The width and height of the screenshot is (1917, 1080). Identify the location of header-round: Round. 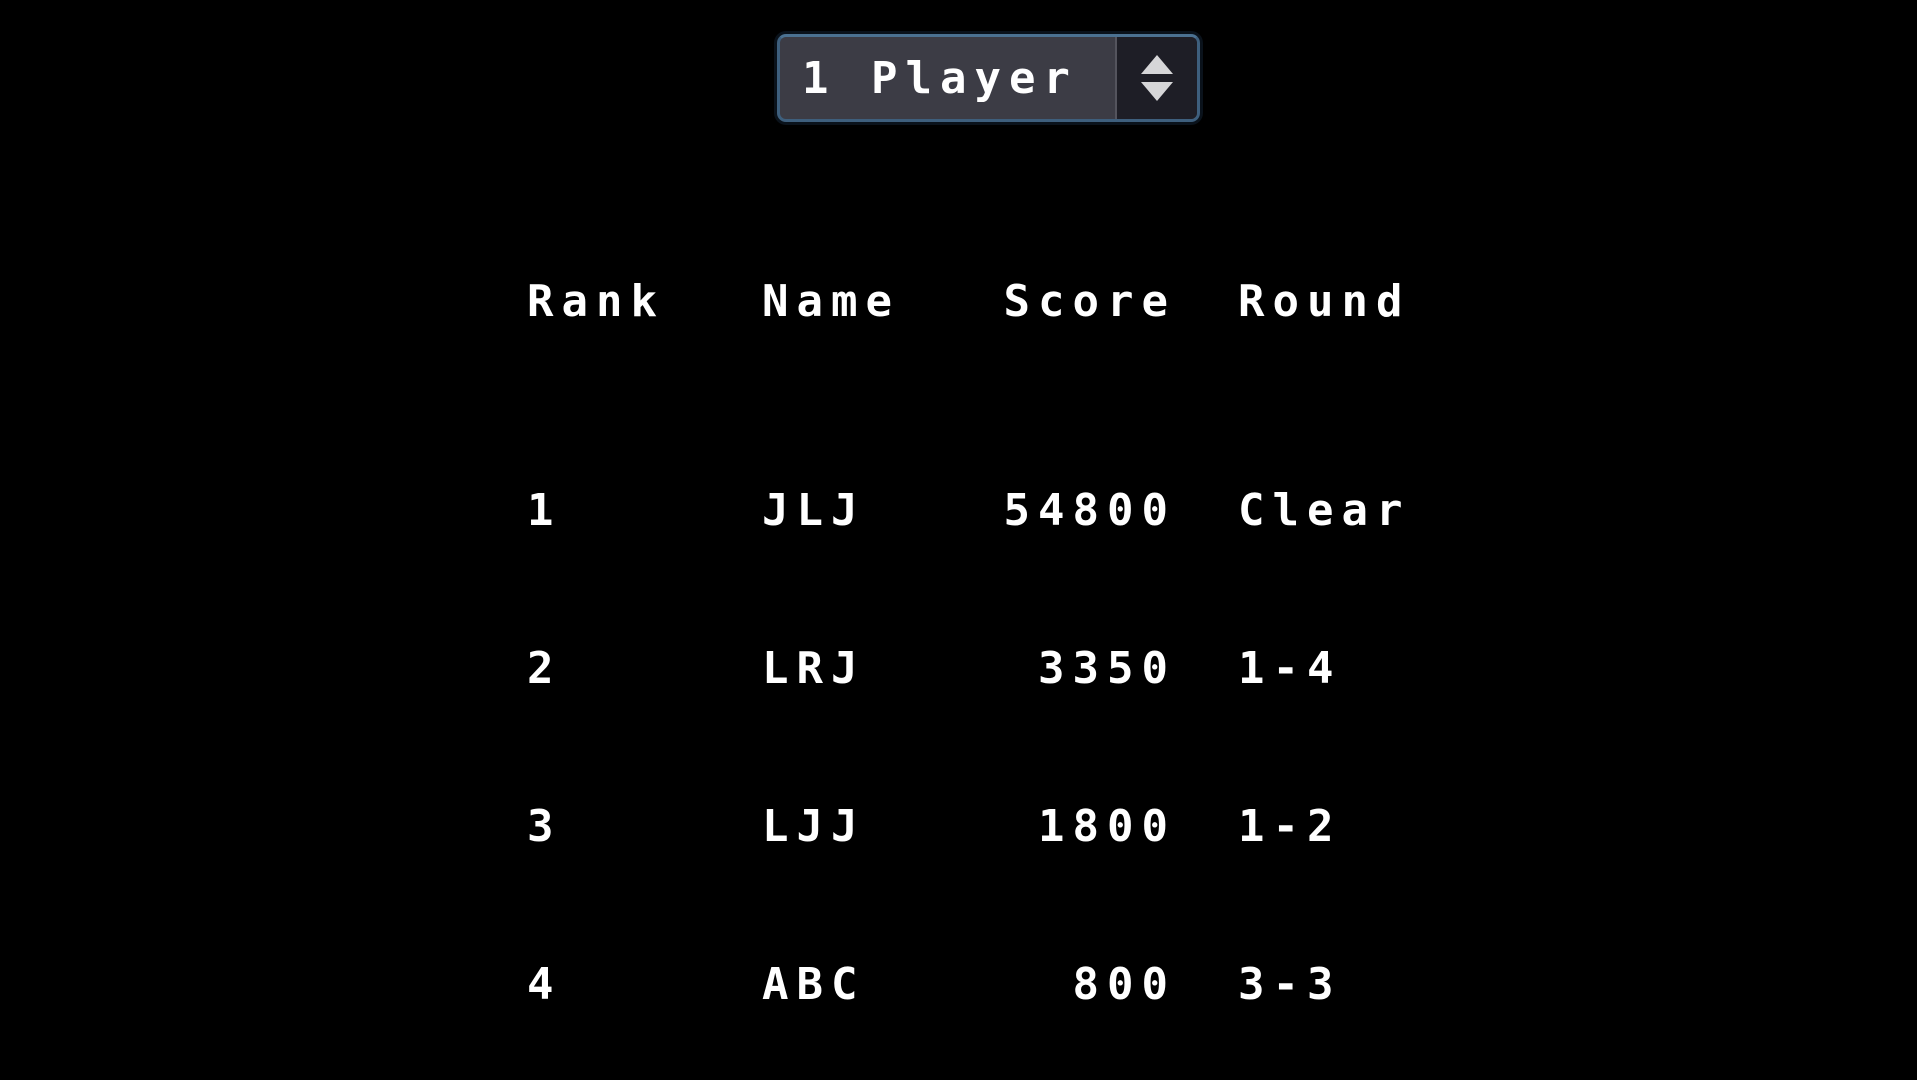
(1324, 301).